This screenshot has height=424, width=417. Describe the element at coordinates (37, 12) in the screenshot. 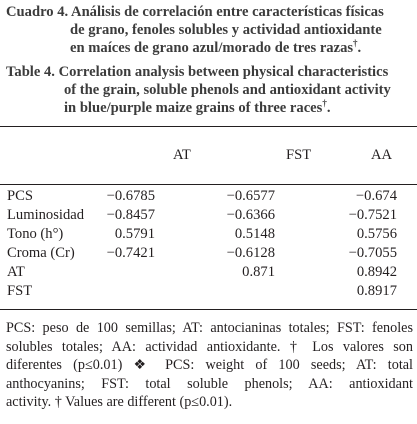

I see `caption-es-label: Cuadro 4.` at that location.